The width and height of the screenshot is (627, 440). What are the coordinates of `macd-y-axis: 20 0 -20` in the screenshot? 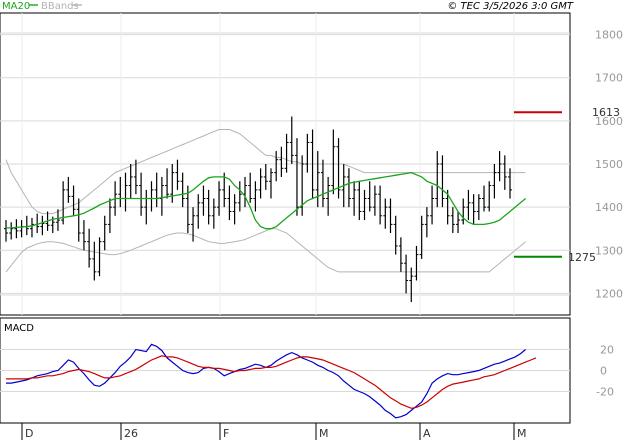 It's located at (605, 371).